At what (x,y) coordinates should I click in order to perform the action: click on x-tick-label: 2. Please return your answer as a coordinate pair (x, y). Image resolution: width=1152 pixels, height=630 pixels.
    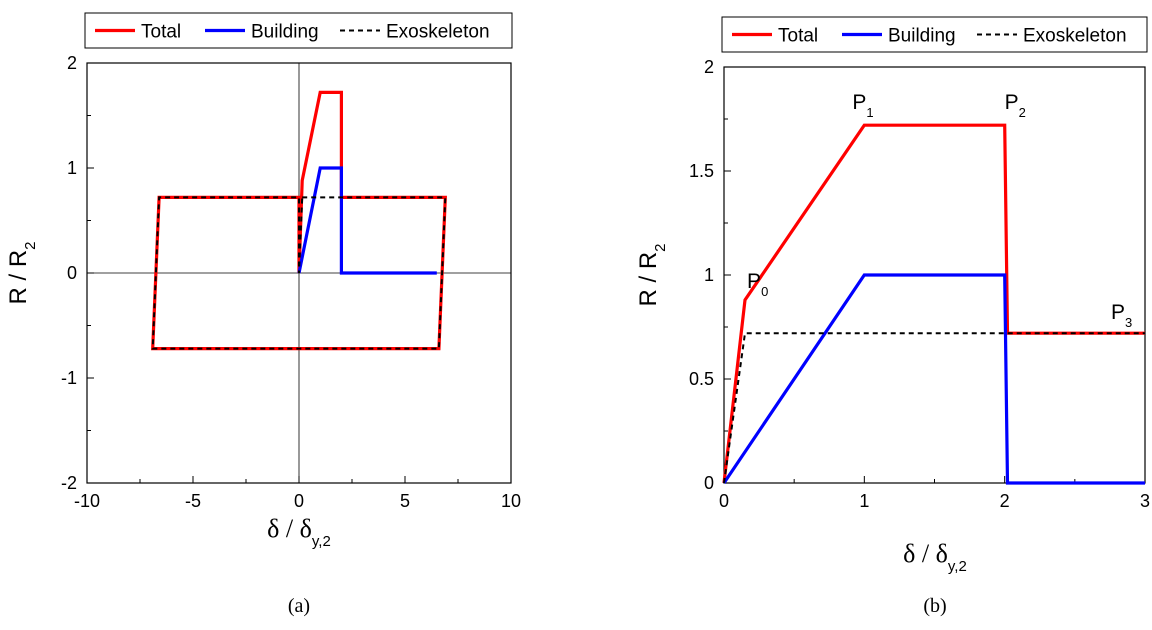
    Looking at the image, I should click on (1005, 501).